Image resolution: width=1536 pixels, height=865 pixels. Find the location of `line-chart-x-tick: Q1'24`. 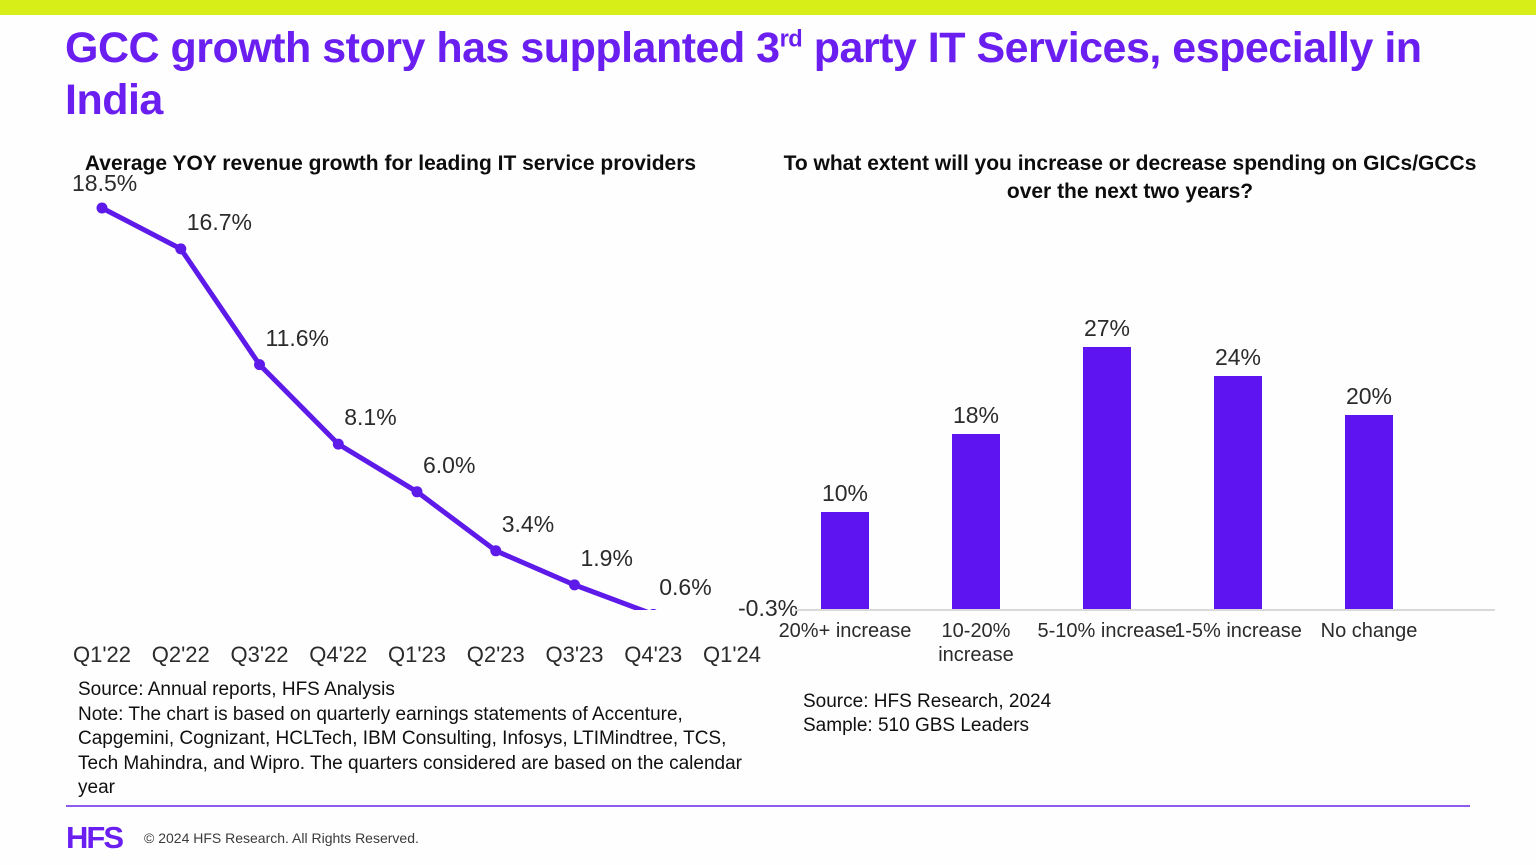

line-chart-x-tick: Q1'24 is located at coordinates (732, 654).